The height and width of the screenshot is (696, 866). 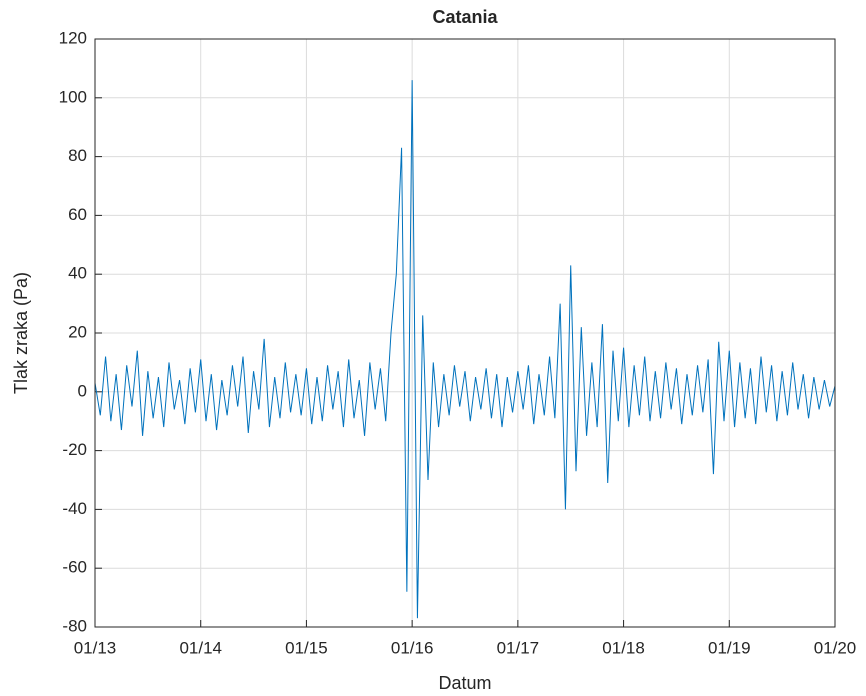 I want to click on x-tick-label: 01/13, so click(x=95, y=647).